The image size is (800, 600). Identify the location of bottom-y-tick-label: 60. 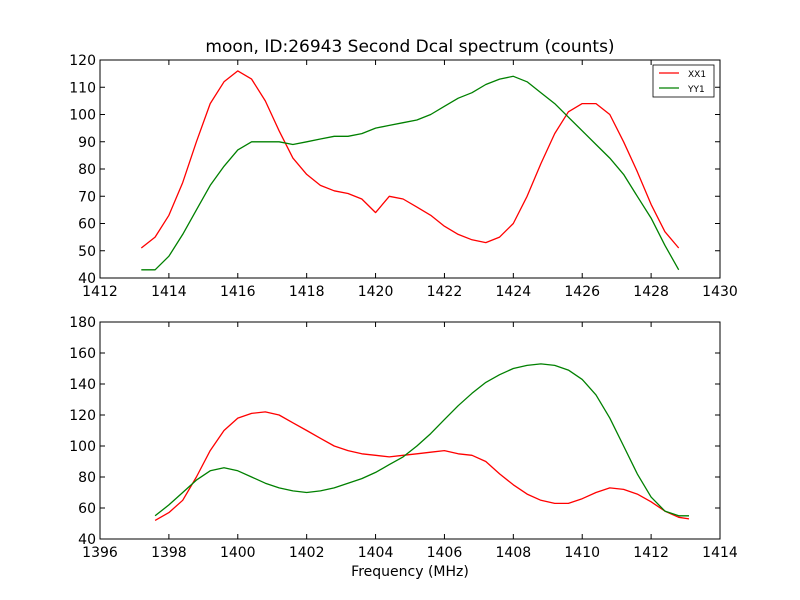
(87, 509).